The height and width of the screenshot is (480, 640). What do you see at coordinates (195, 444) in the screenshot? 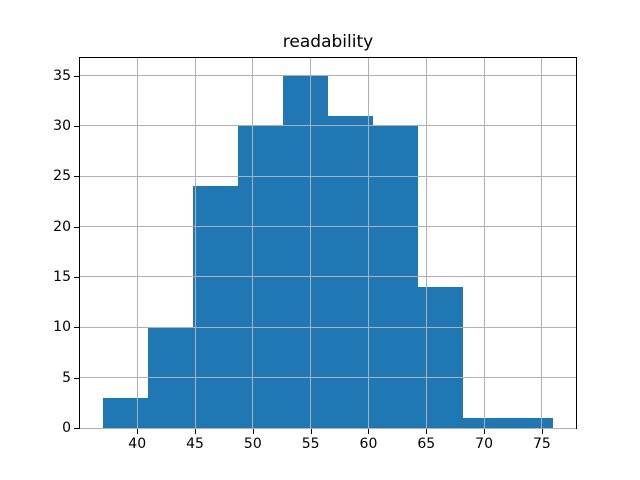
I see `x-tick-label: 45` at bounding box center [195, 444].